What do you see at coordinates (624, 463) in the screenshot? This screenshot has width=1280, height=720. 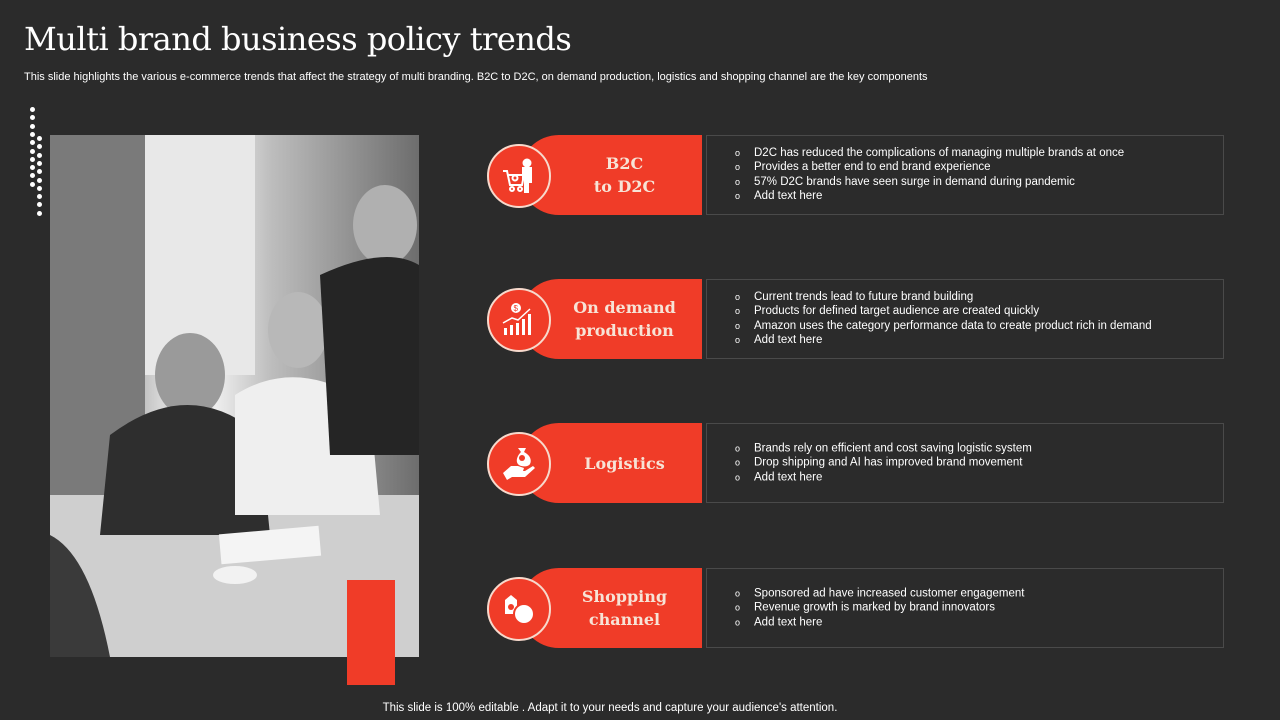 I see `trend-label: Logistics` at bounding box center [624, 463].